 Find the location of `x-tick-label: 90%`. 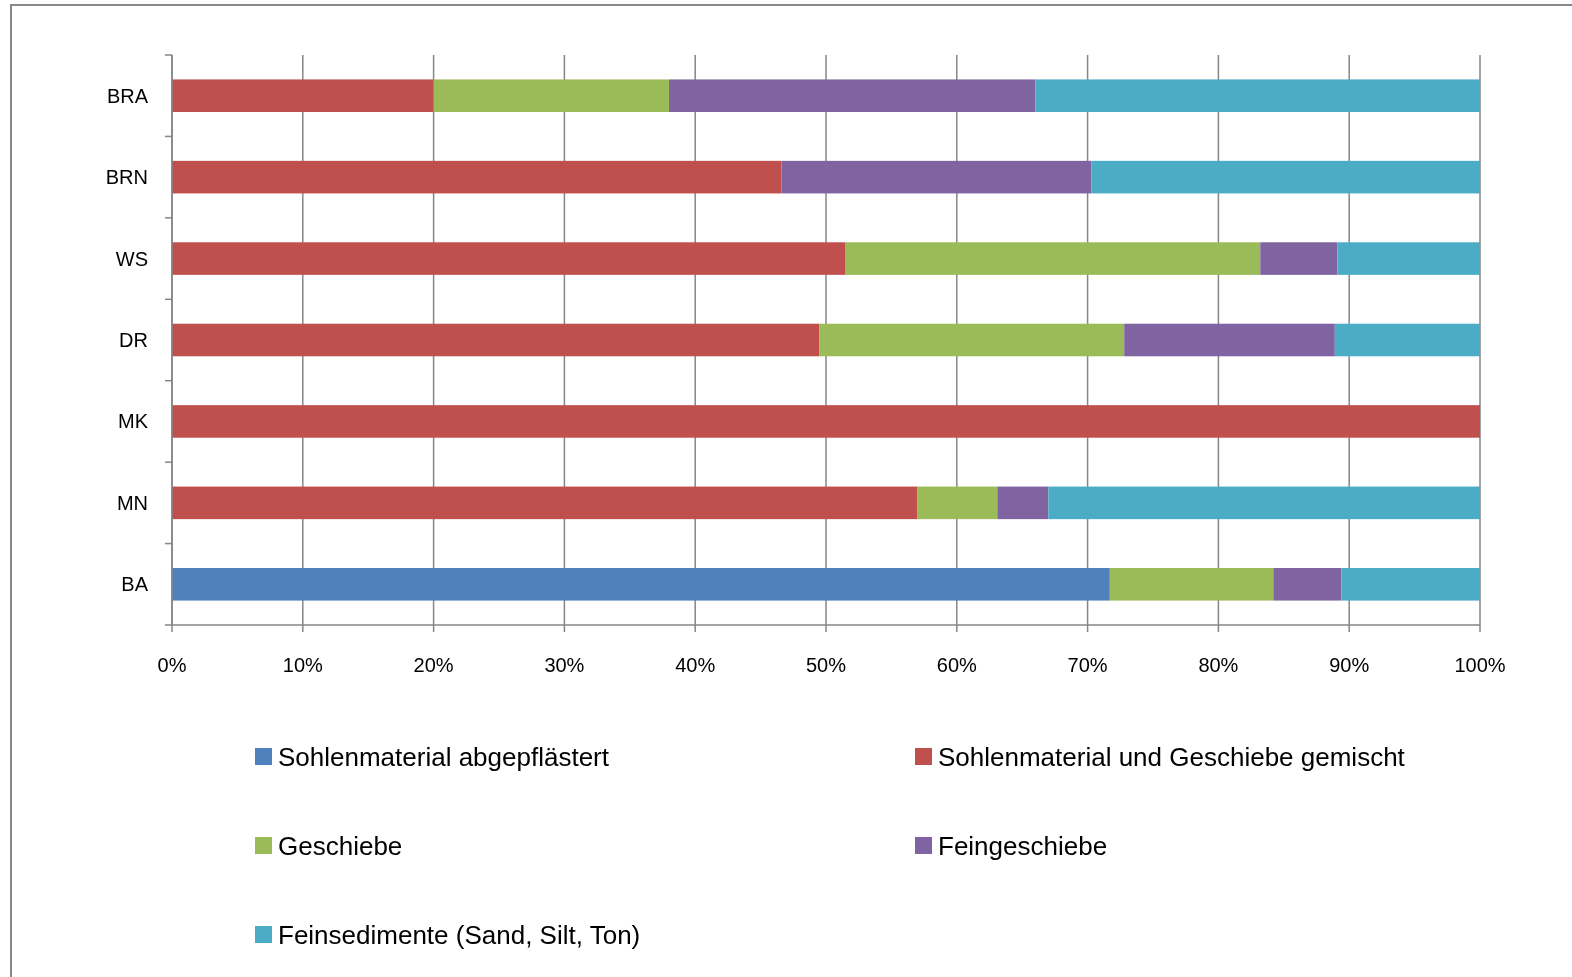

x-tick-label: 90% is located at coordinates (1349, 665).